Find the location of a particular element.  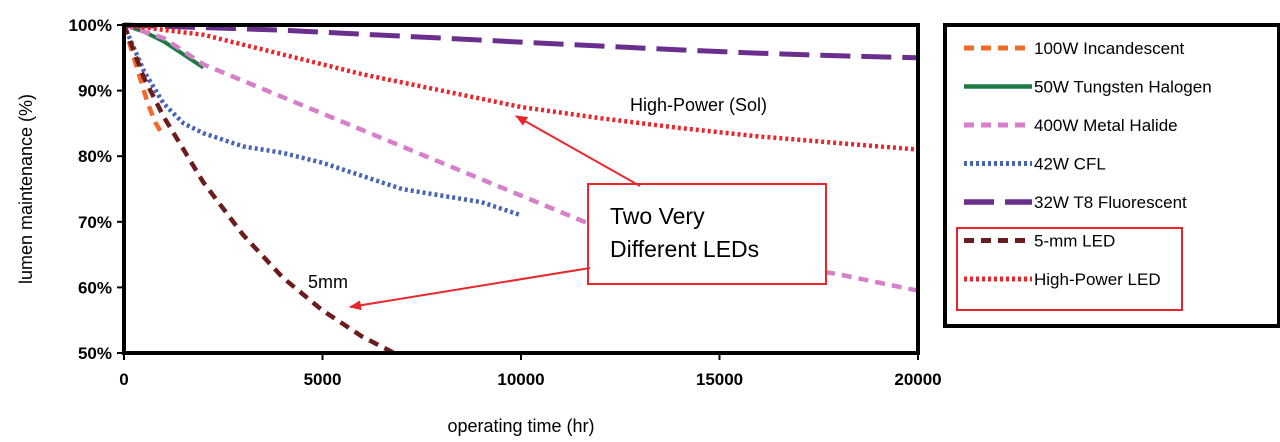

y-tick-label: 60% is located at coordinates (95, 287).